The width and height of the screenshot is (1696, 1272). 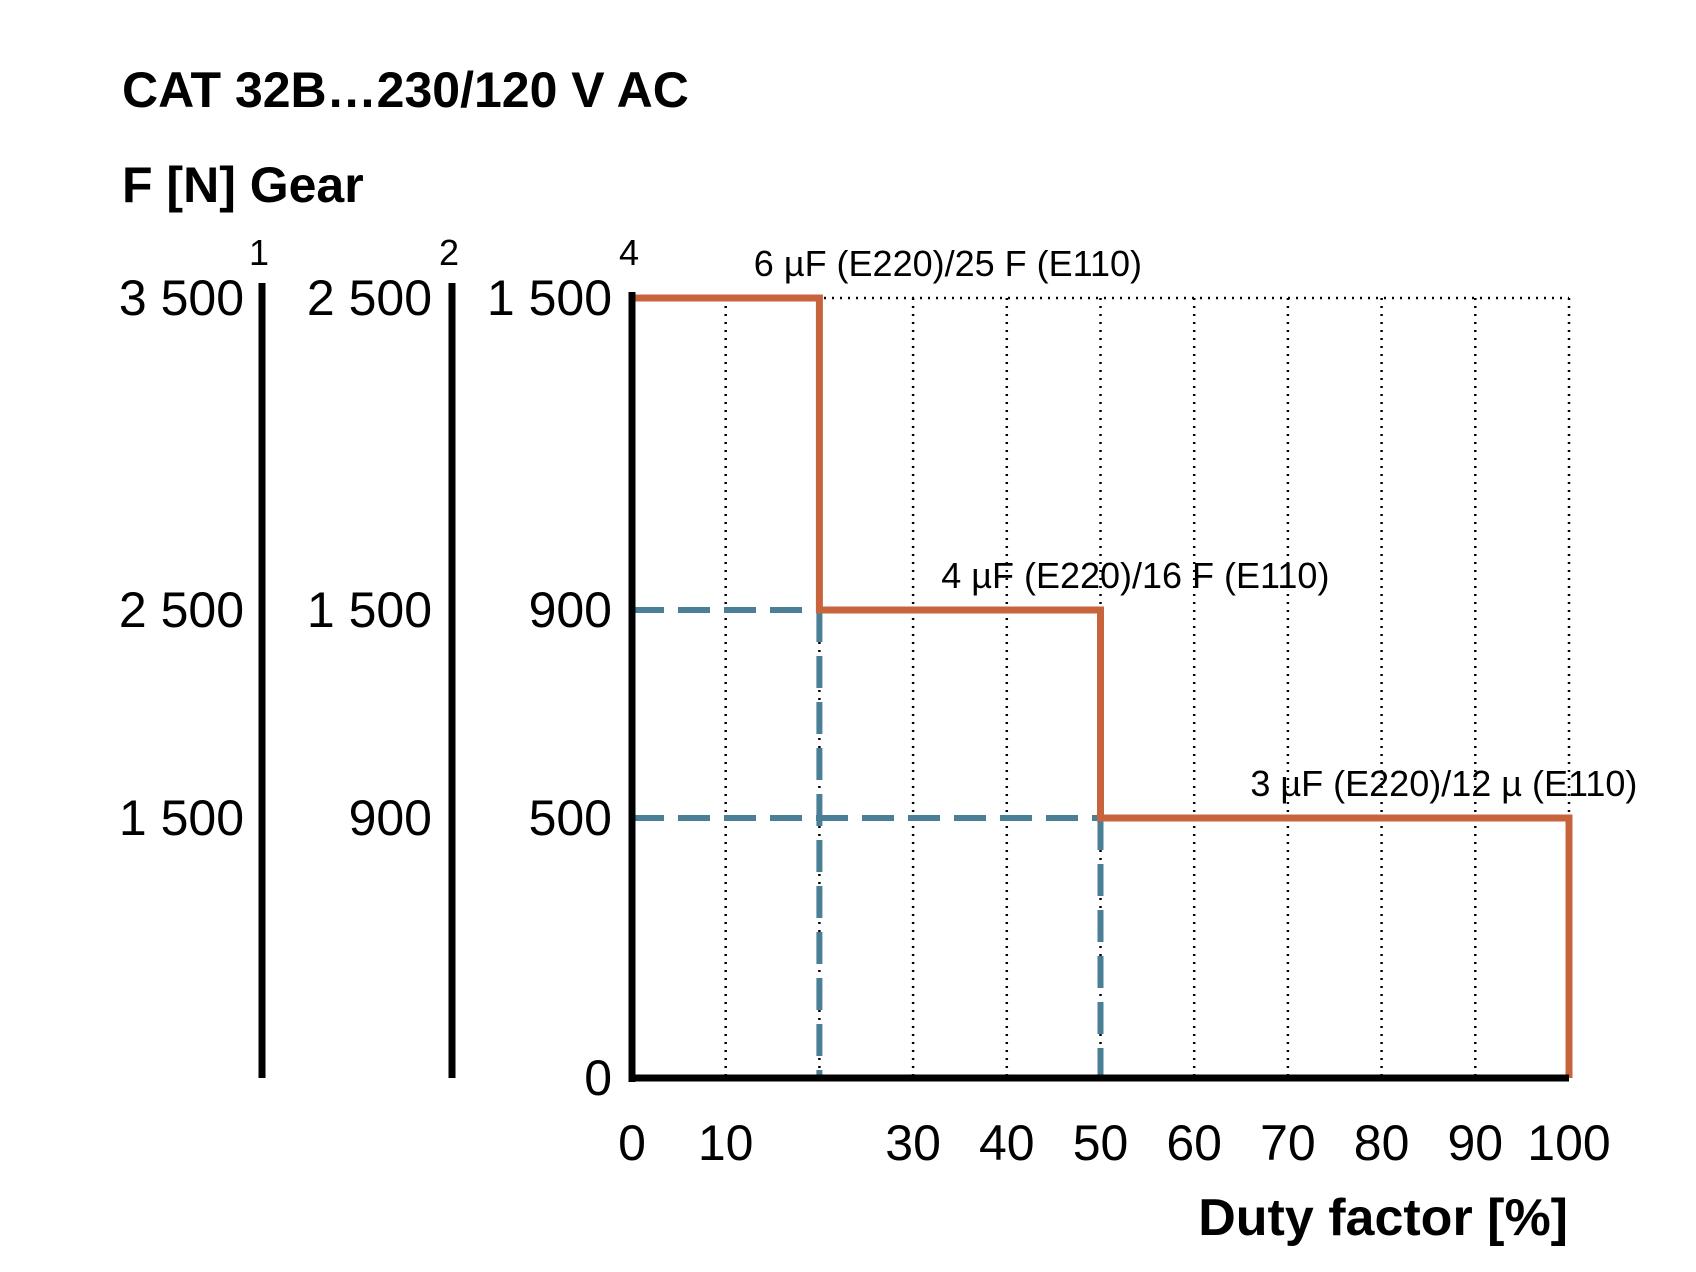 I want to click on gear-2-force-label: 2 500, so click(x=369, y=298).